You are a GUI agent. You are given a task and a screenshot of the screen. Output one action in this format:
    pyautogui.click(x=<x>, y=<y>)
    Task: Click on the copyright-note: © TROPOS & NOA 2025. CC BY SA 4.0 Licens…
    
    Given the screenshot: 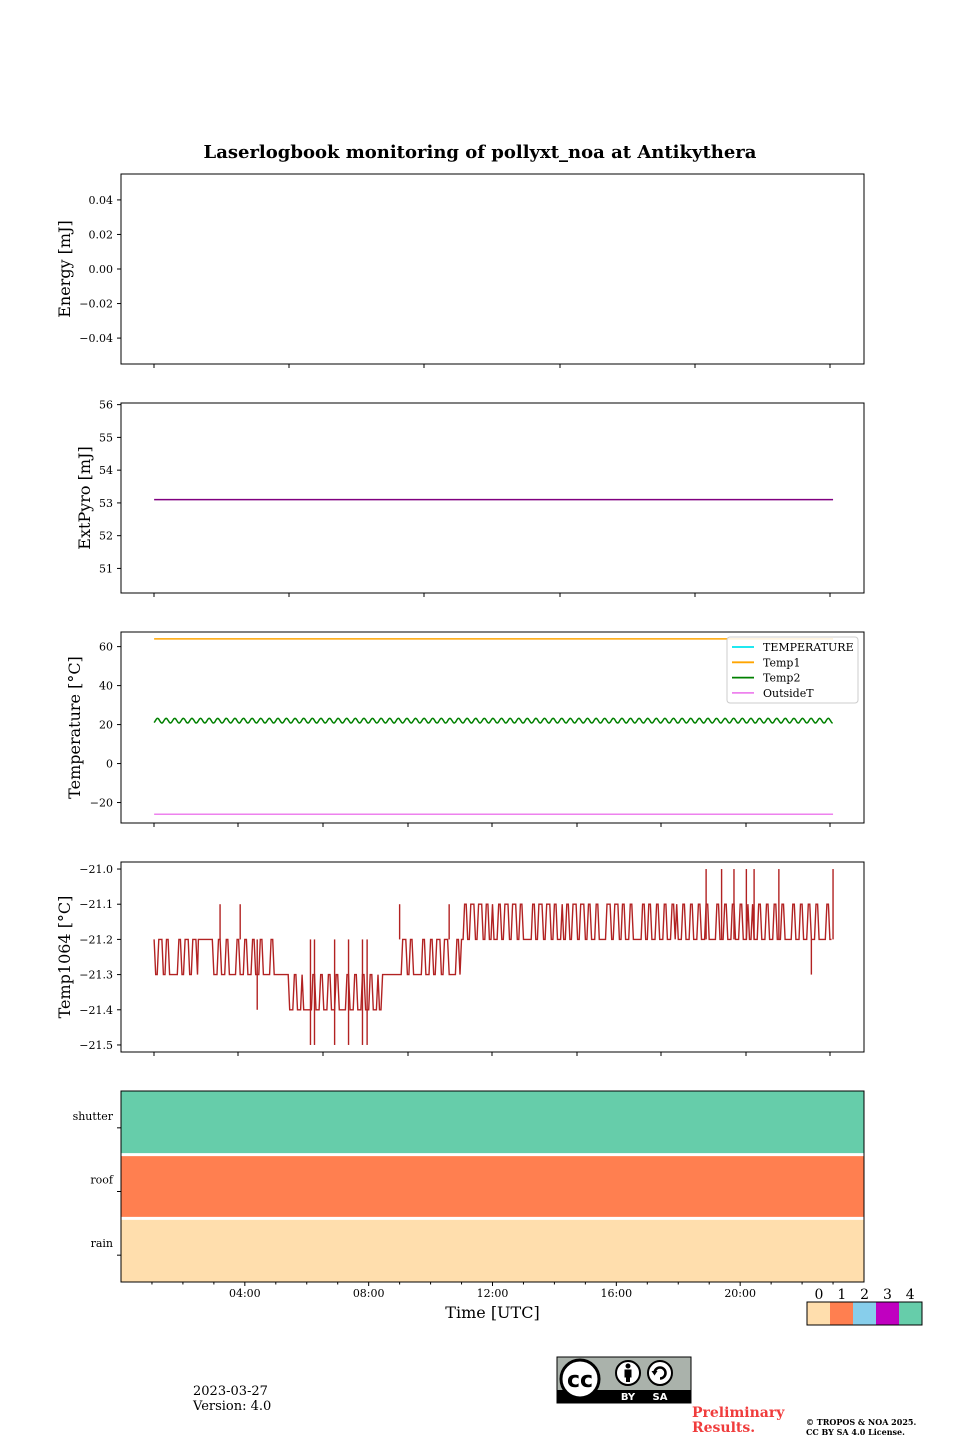 What is the action you would take?
    pyautogui.click(x=861, y=1427)
    